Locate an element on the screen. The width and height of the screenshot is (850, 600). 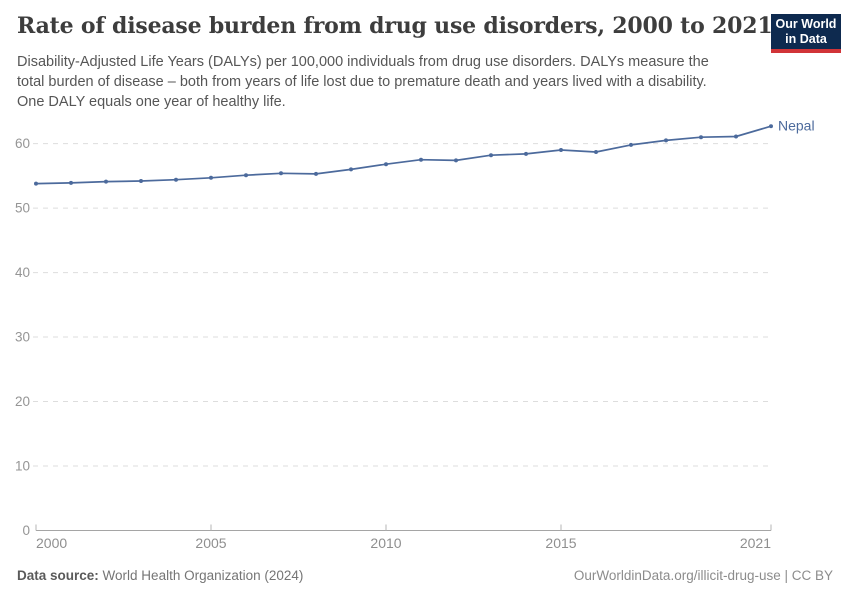
y-axis-tick-label: 20 is located at coordinates (22, 401).